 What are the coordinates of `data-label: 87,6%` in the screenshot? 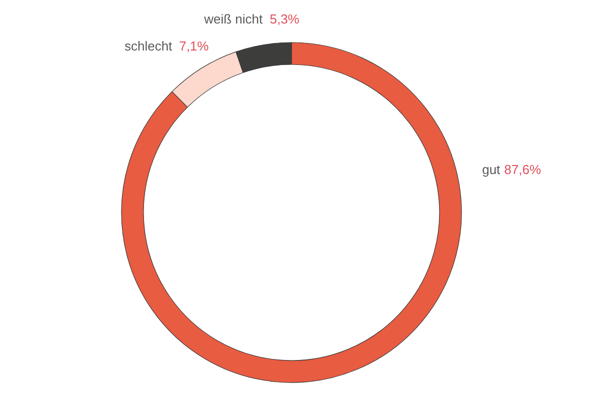 It's located at (523, 170).